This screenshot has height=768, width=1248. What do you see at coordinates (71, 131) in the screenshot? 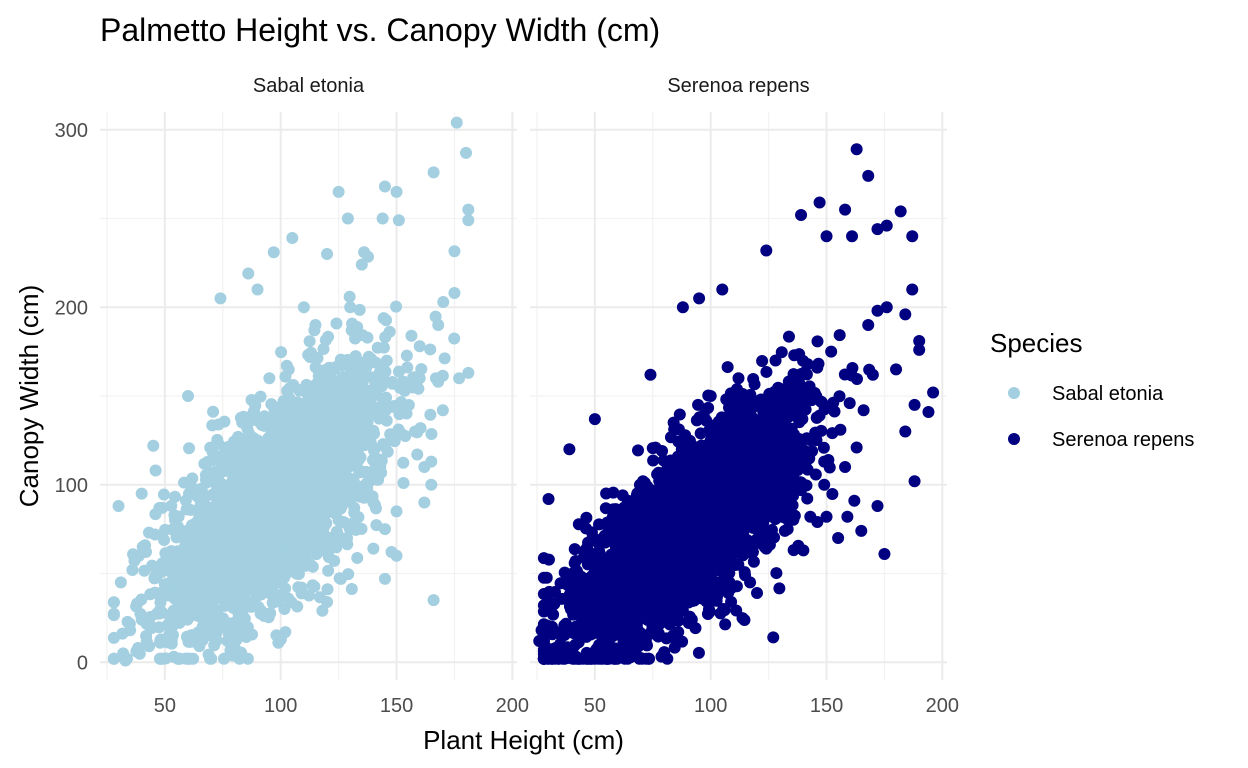
I see `y-tick-label: 300` at bounding box center [71, 131].